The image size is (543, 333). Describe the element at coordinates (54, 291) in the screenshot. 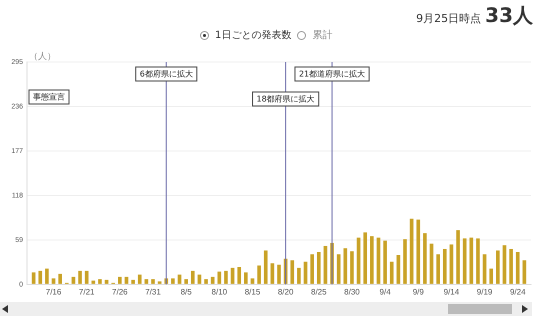

I see `x-tick-label: 7/16` at that location.